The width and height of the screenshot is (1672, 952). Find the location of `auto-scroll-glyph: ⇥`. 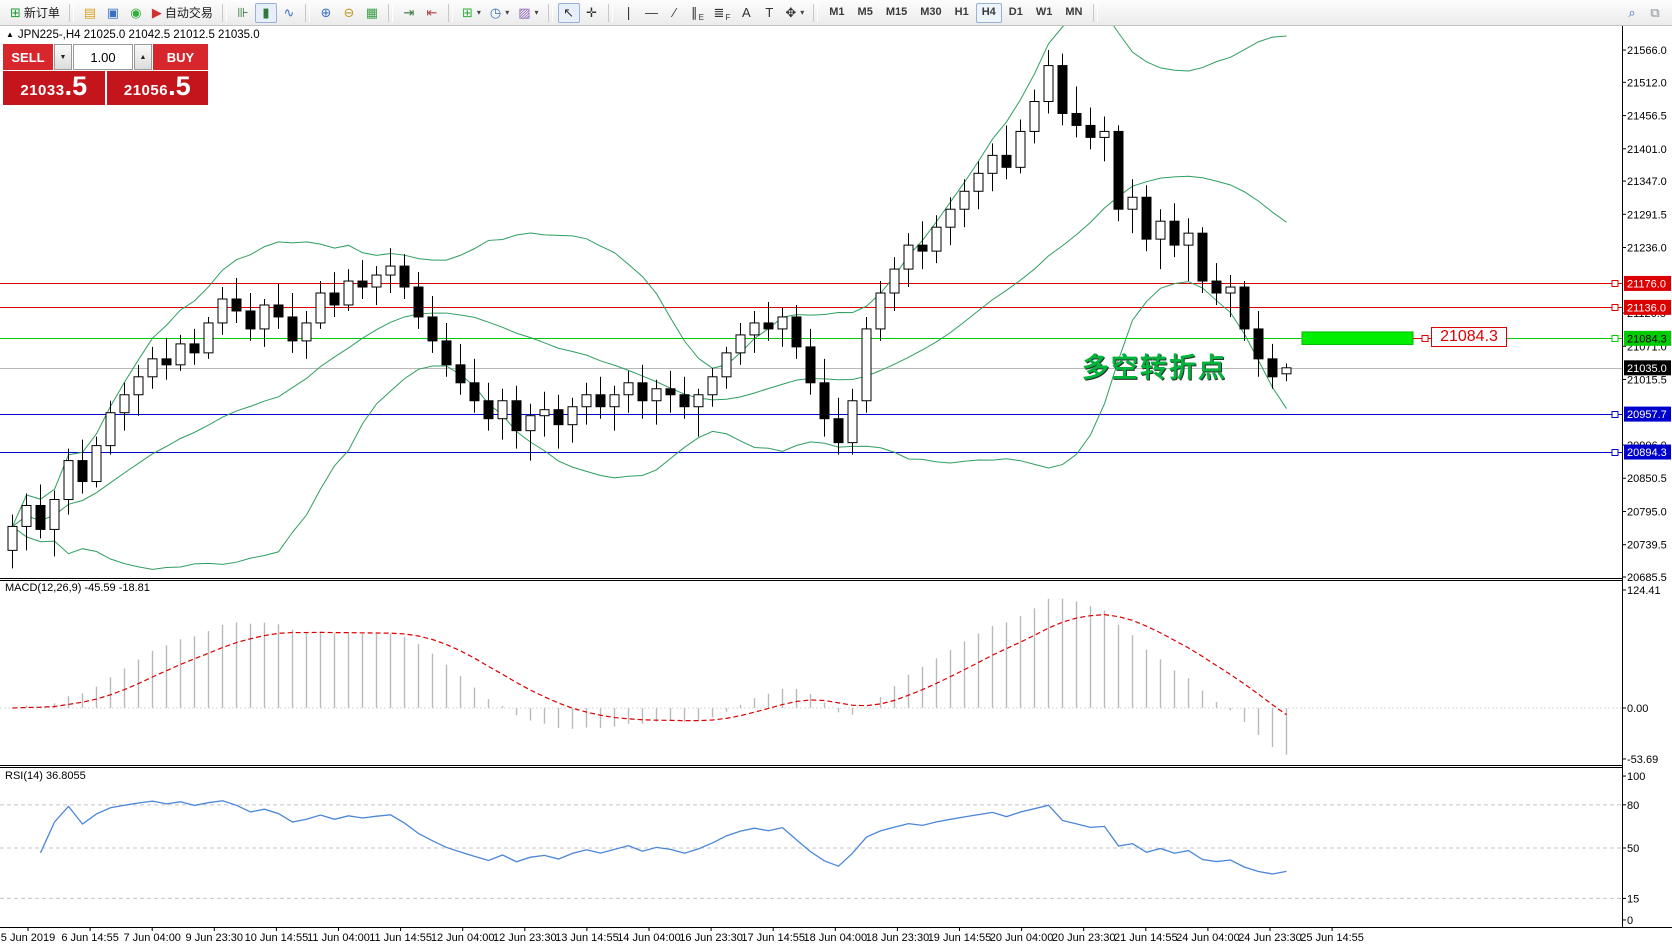

auto-scroll-glyph: ⇥ is located at coordinates (409, 12).